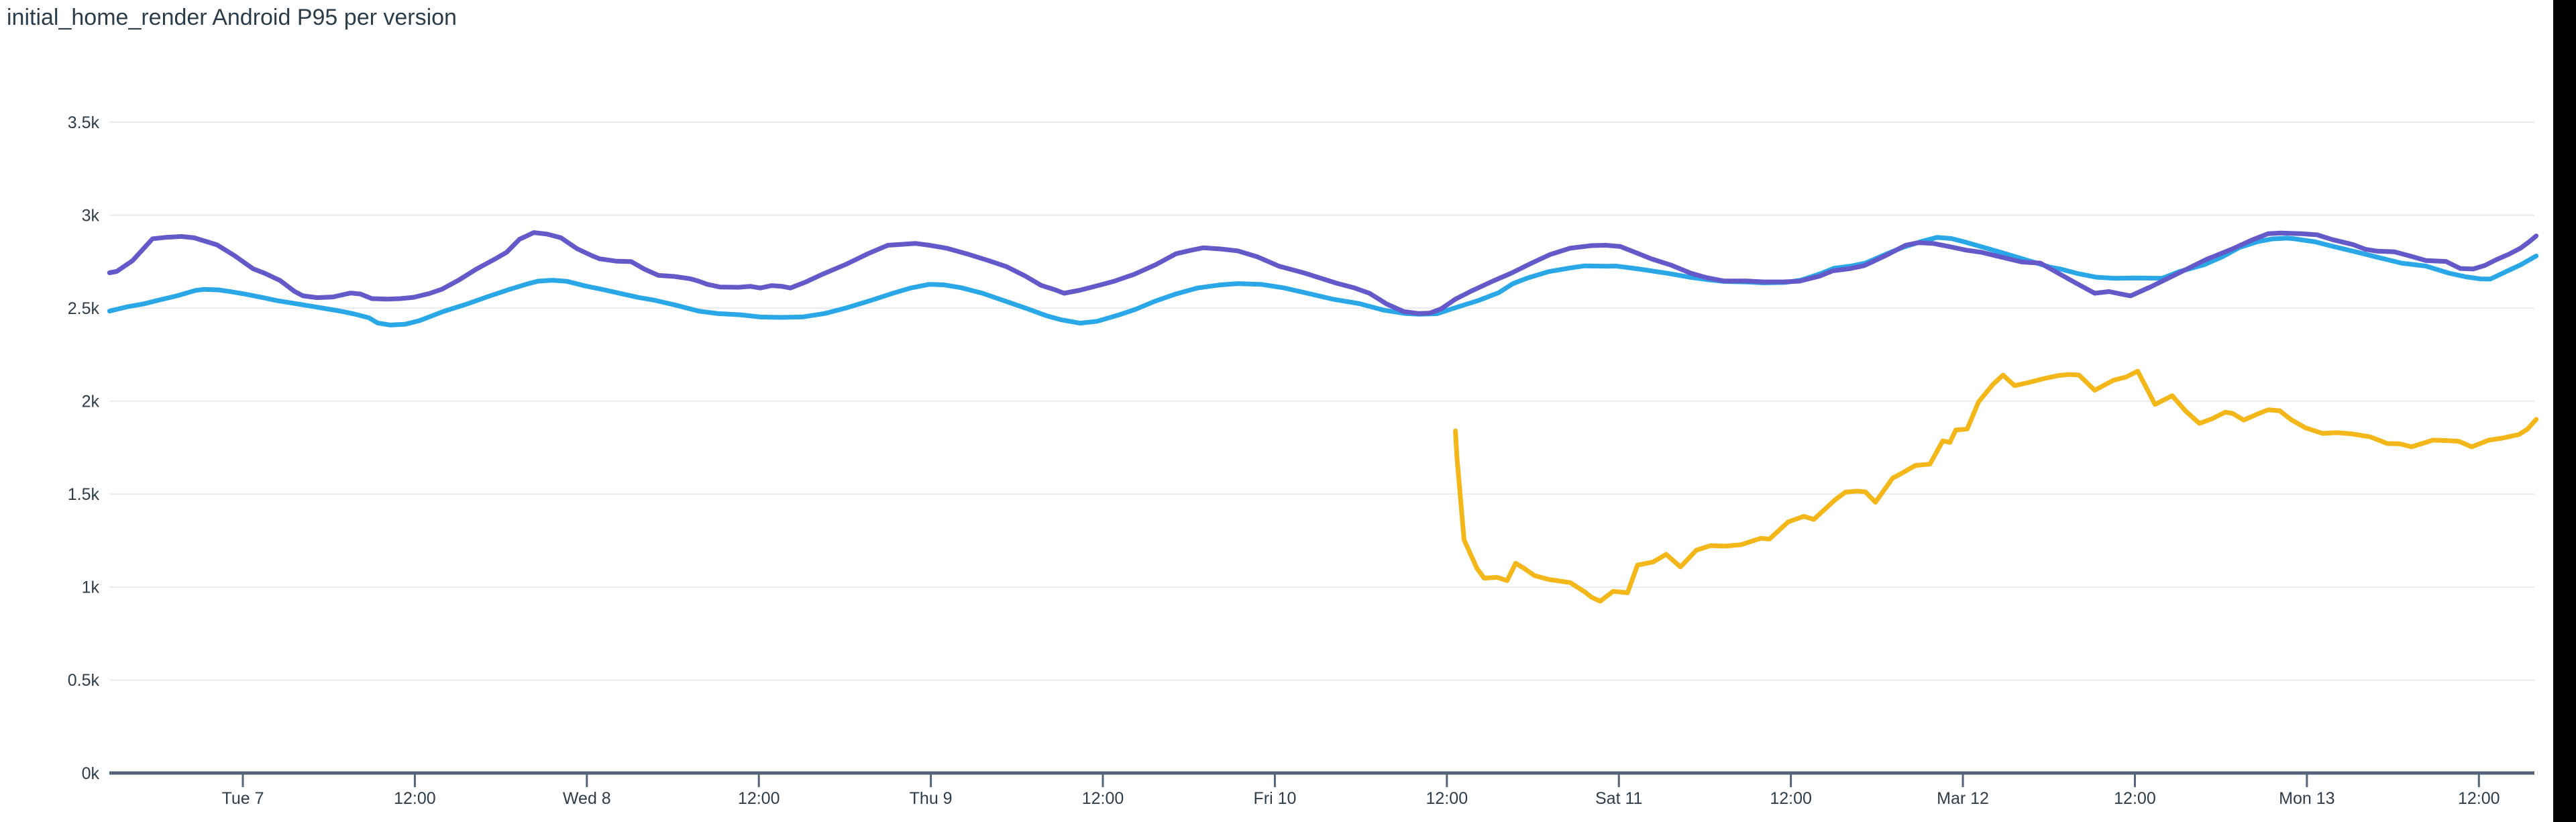 This screenshot has height=822, width=2576. What do you see at coordinates (84, 123) in the screenshot?
I see `y-tick-label-3.5k: 3.5k` at bounding box center [84, 123].